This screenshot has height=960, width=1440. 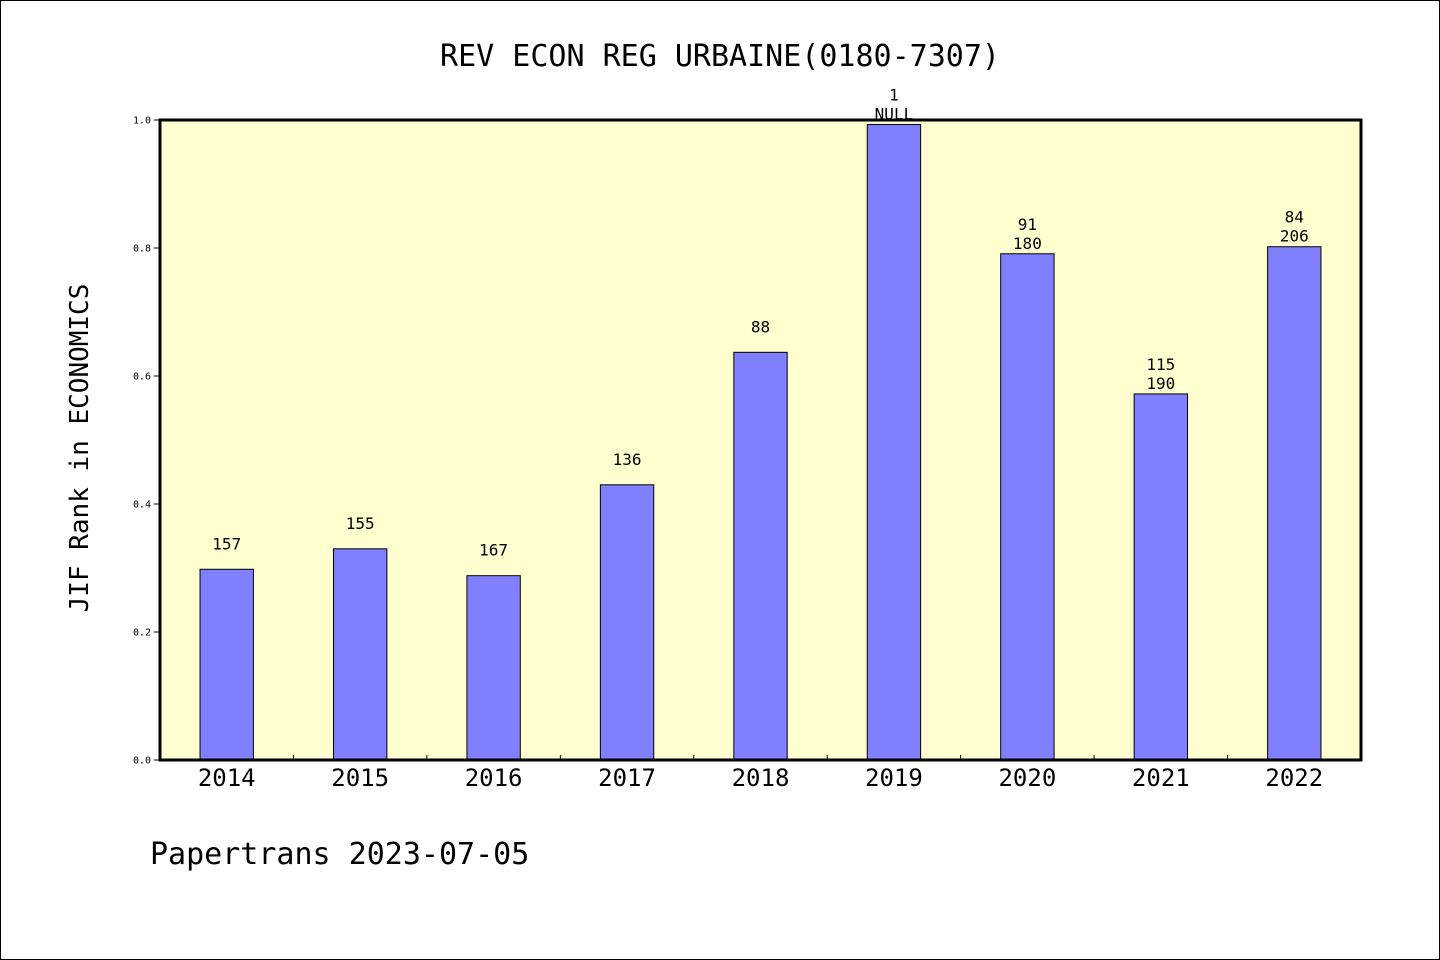 I want to click on bar-2020, so click(x=1027, y=507).